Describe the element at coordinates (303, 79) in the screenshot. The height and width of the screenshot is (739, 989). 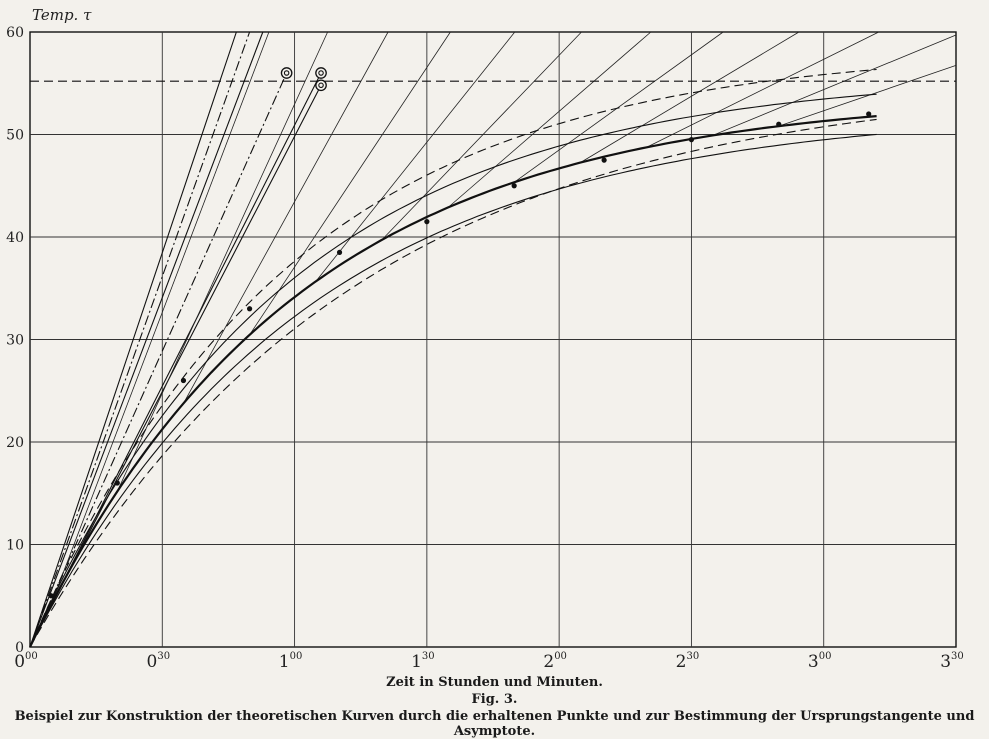
I see `circle-markers` at that location.